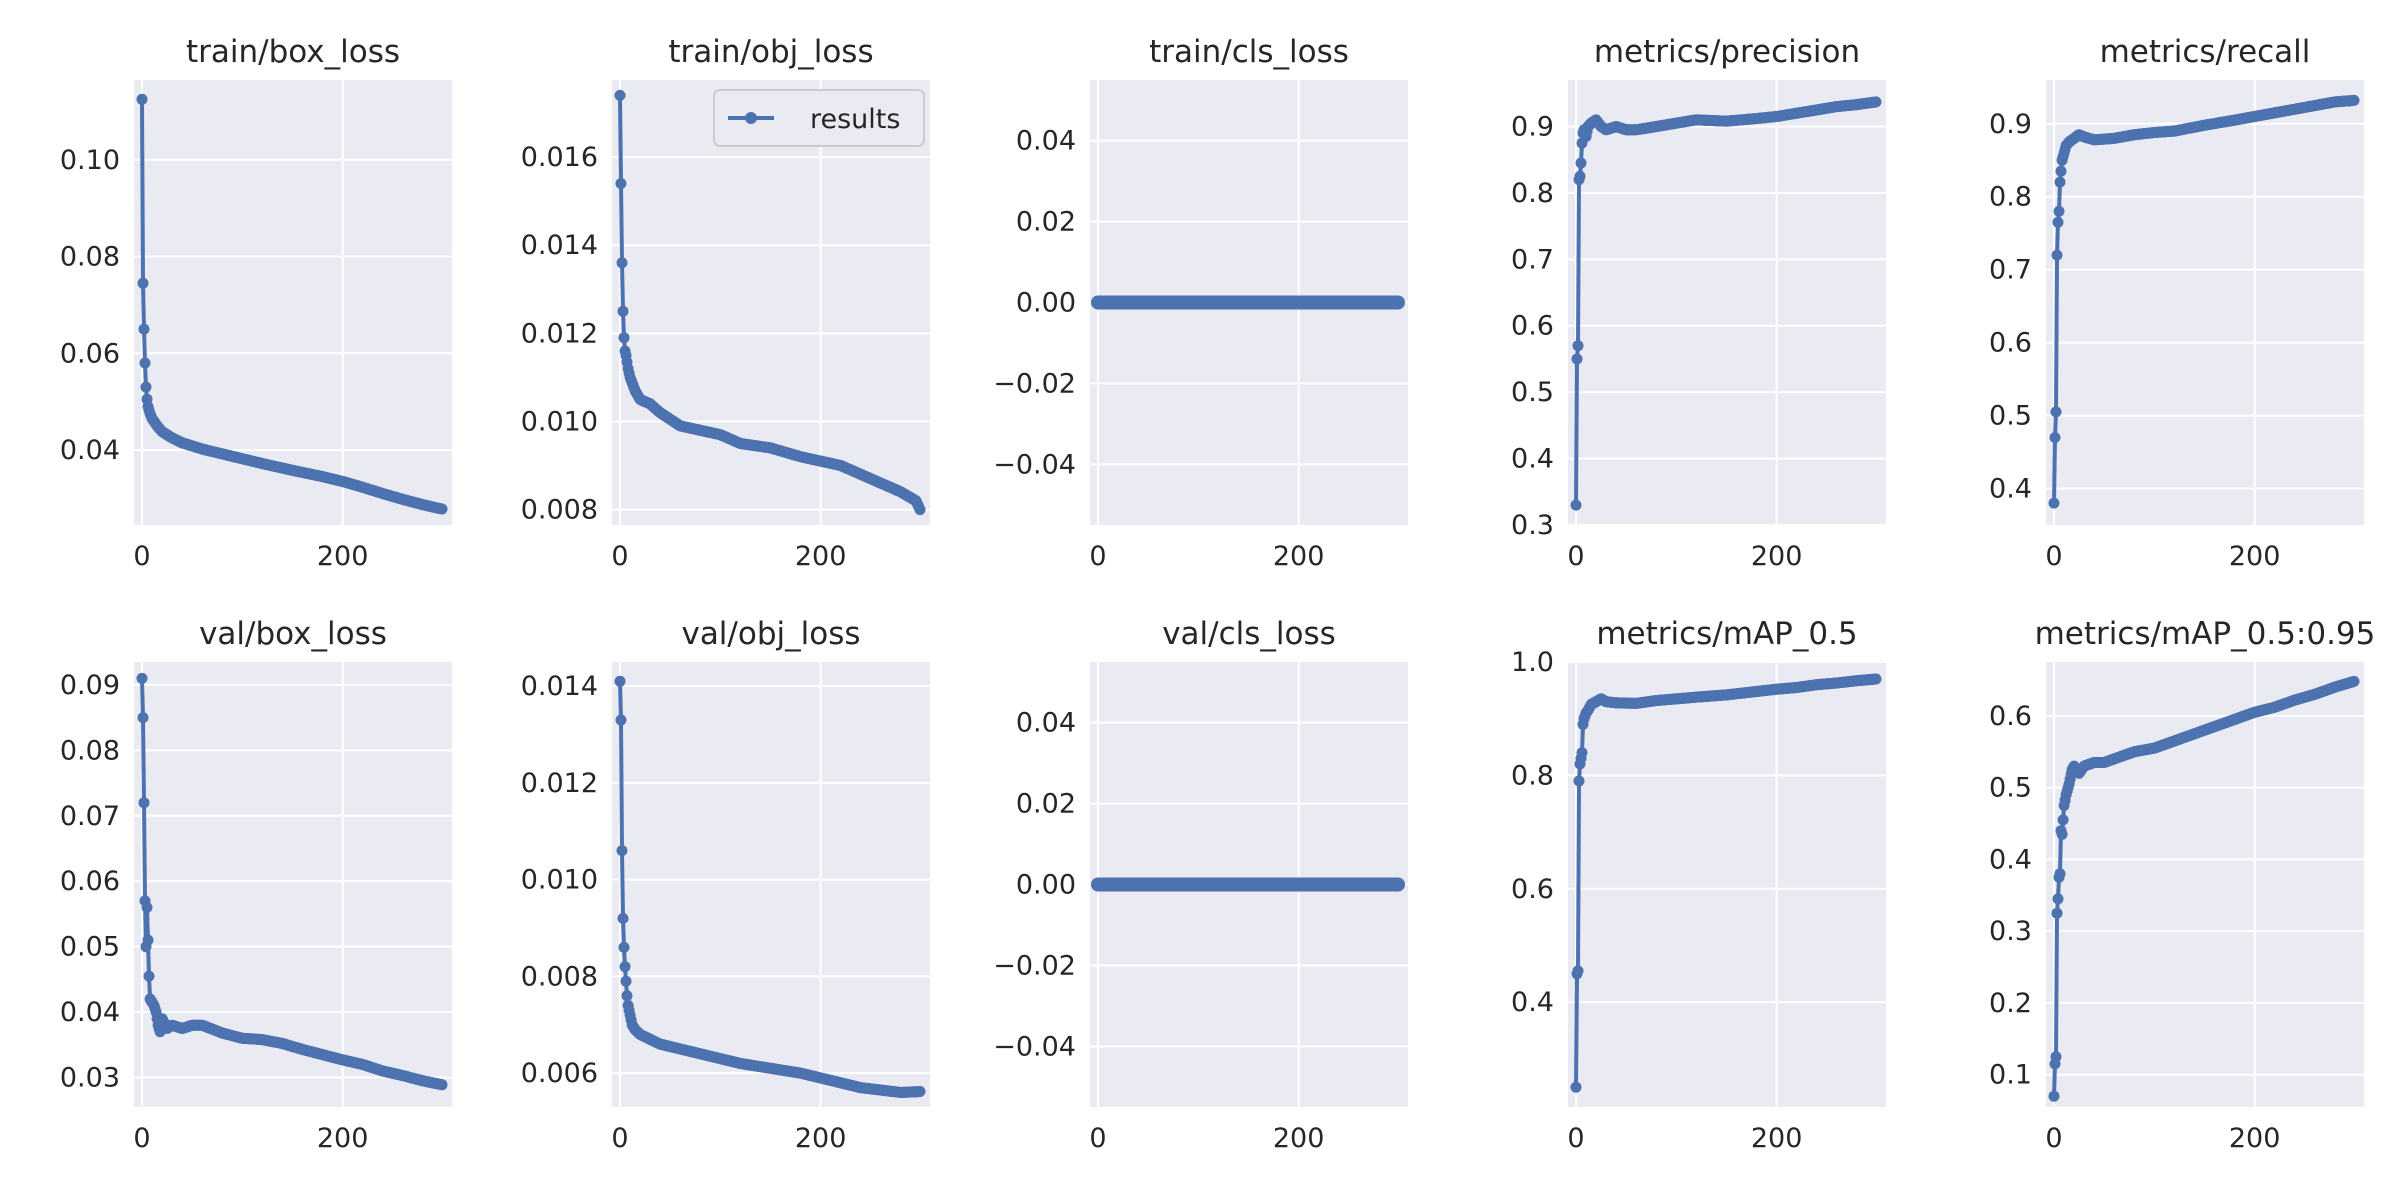 The height and width of the screenshot is (1200, 2400). What do you see at coordinates (1532, 259) in the screenshot?
I see `y-tick-label: 0.7` at bounding box center [1532, 259].